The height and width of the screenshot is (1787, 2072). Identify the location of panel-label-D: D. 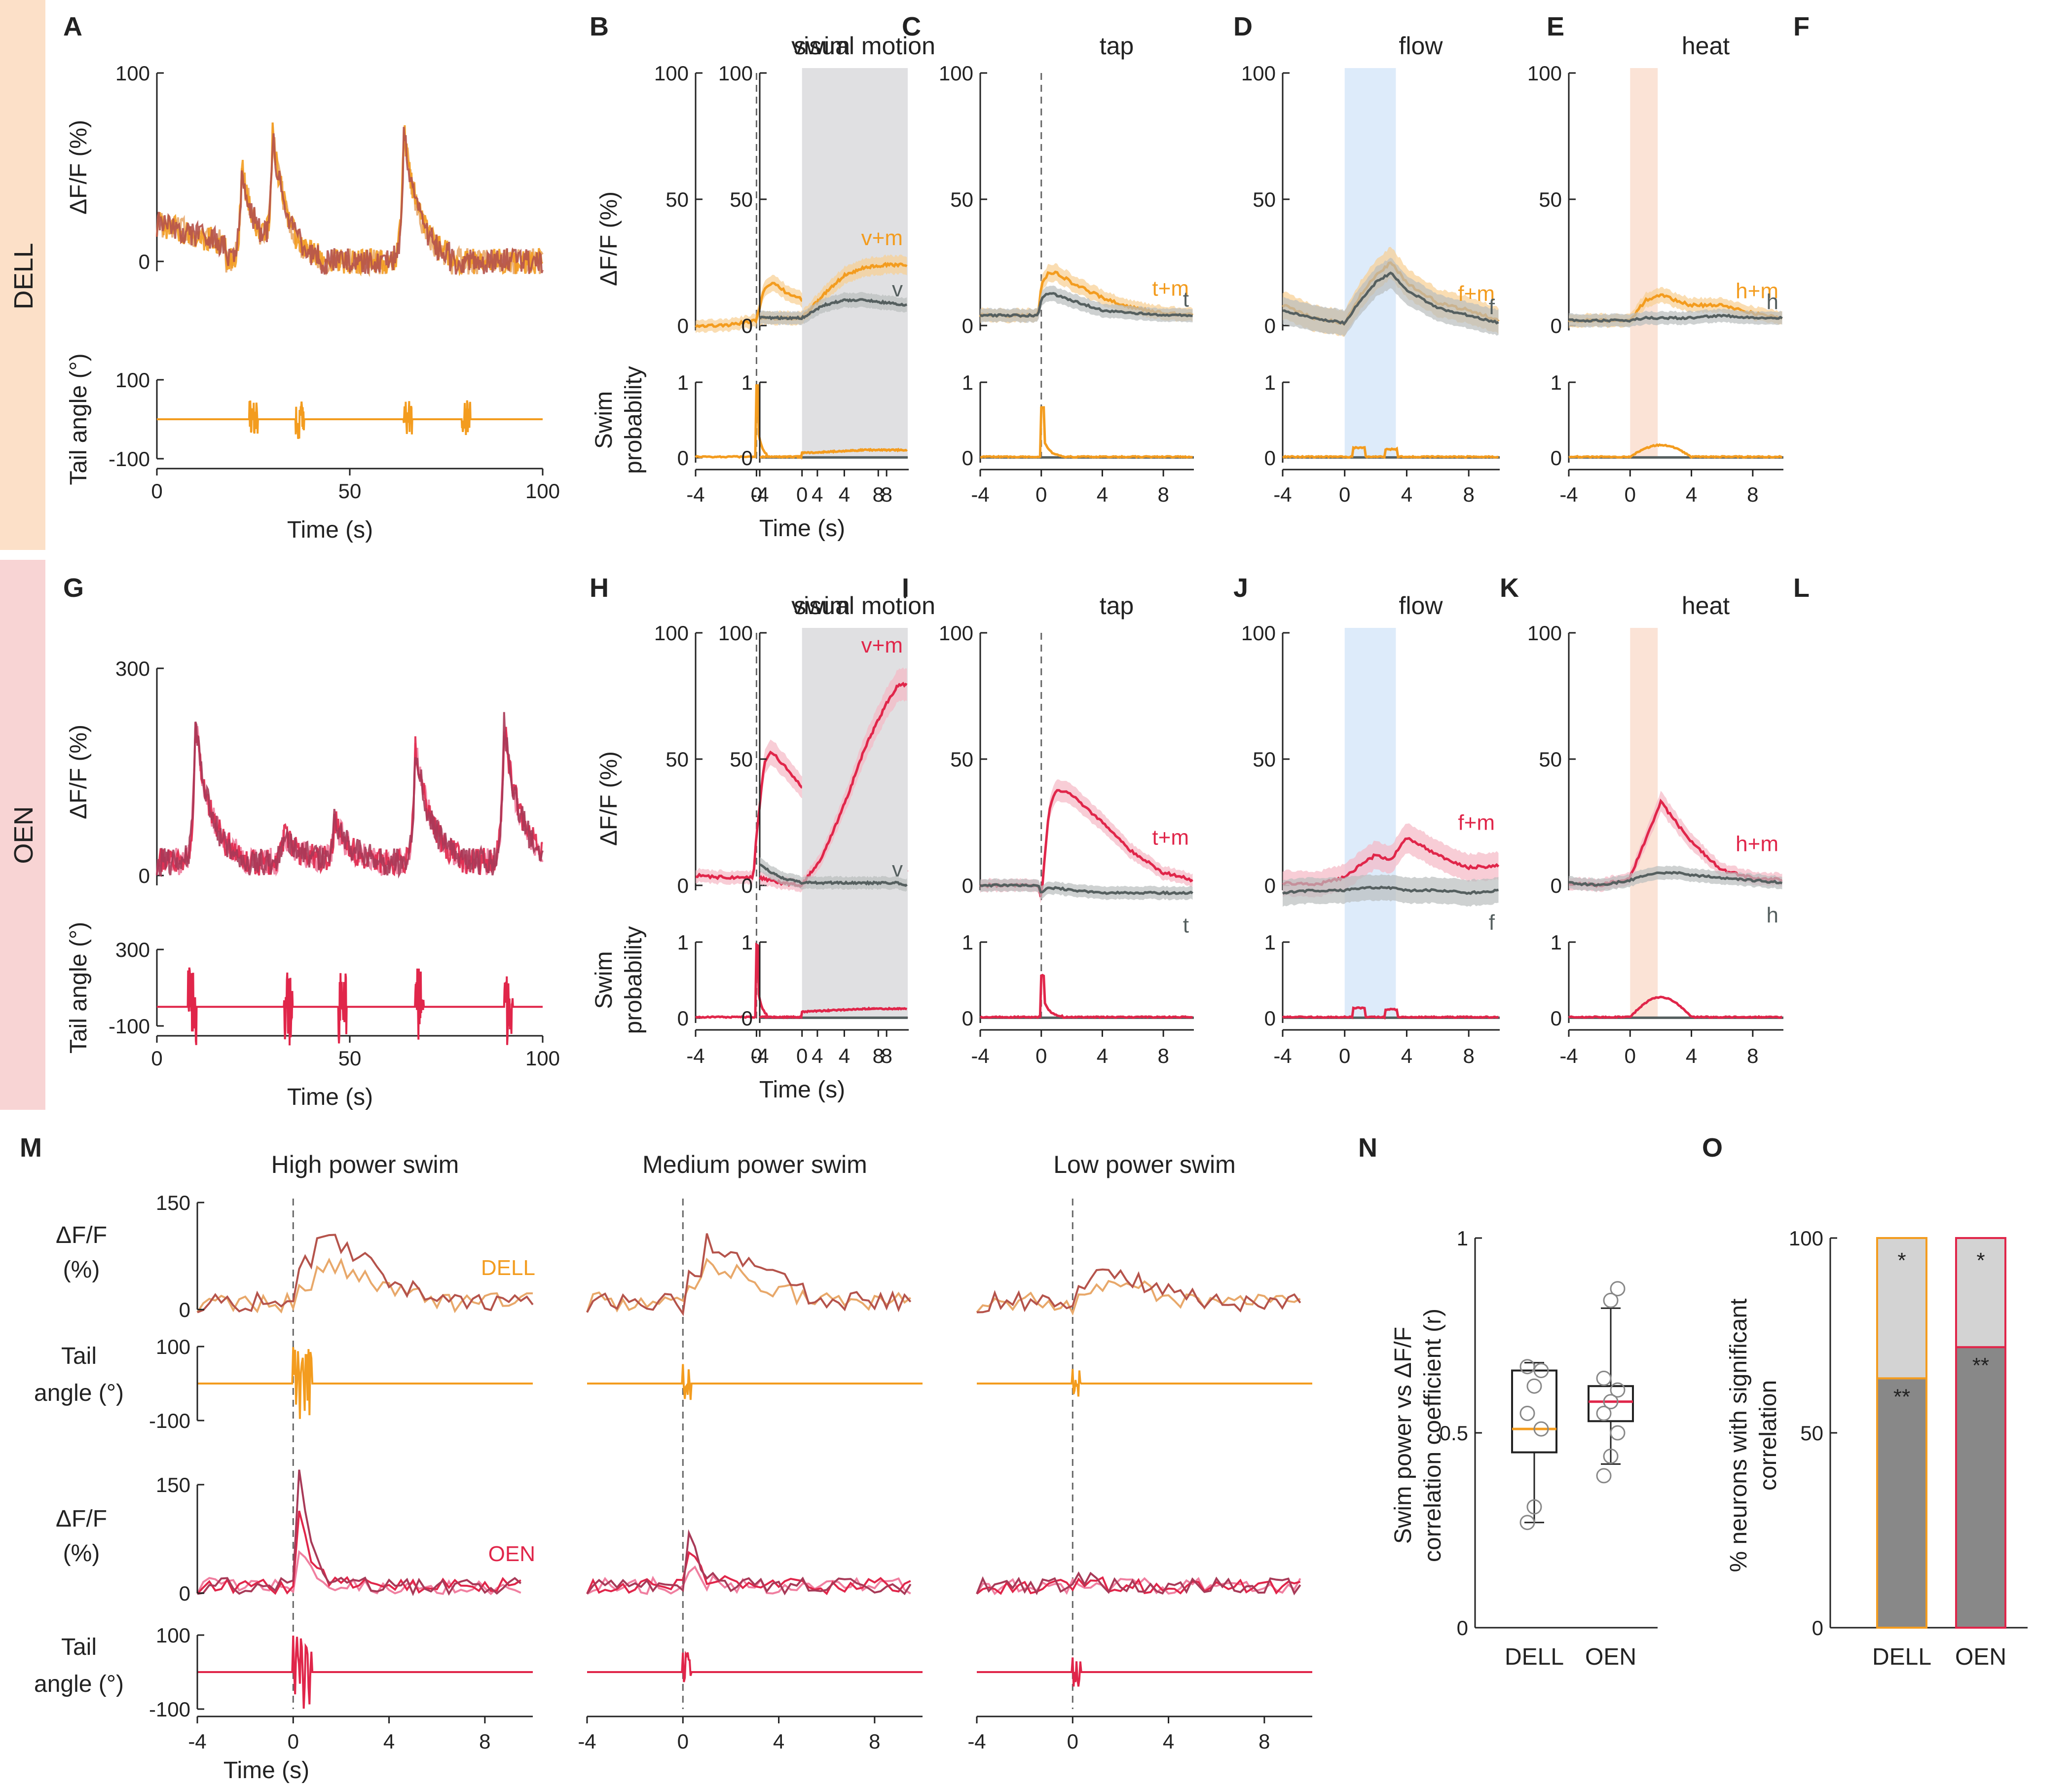
(1243, 26).